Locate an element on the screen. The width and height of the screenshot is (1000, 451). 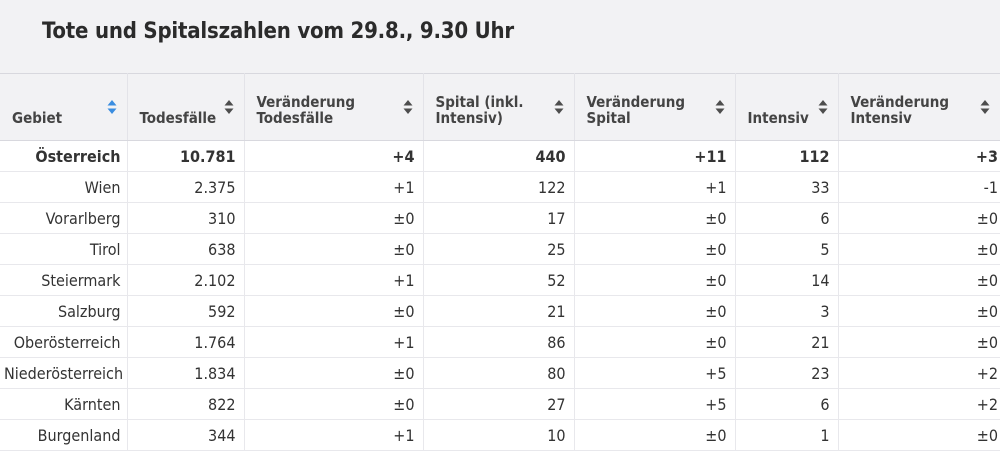
deaths-cell: 638 is located at coordinates (185, 249).